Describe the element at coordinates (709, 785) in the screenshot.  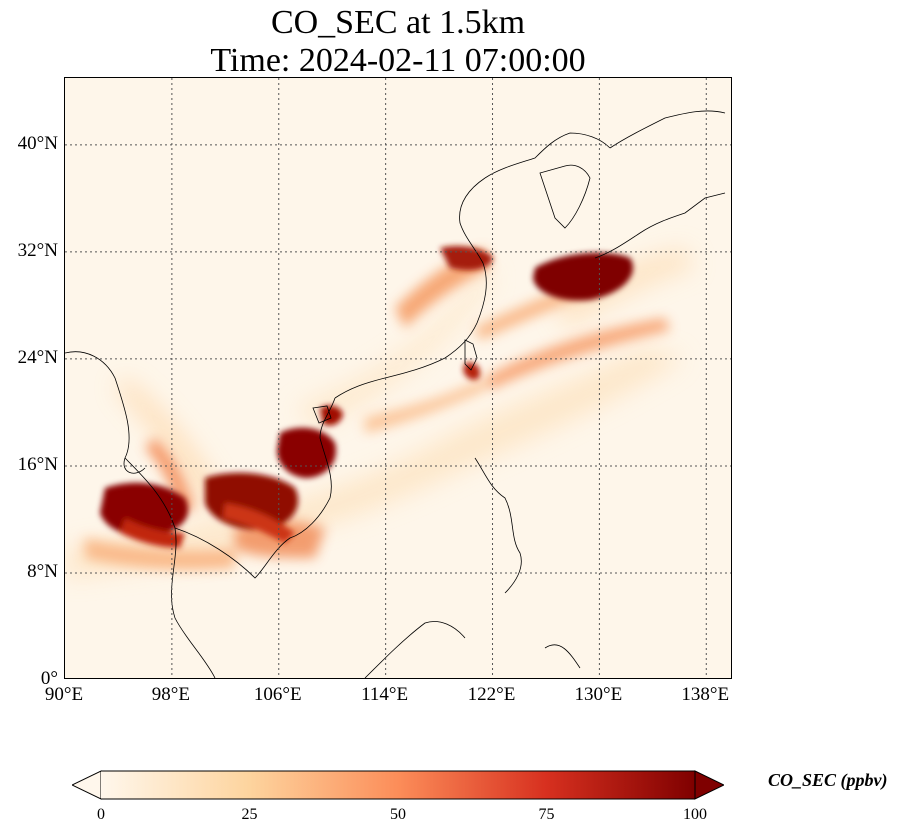
I see `colorbar-extend-max` at that location.